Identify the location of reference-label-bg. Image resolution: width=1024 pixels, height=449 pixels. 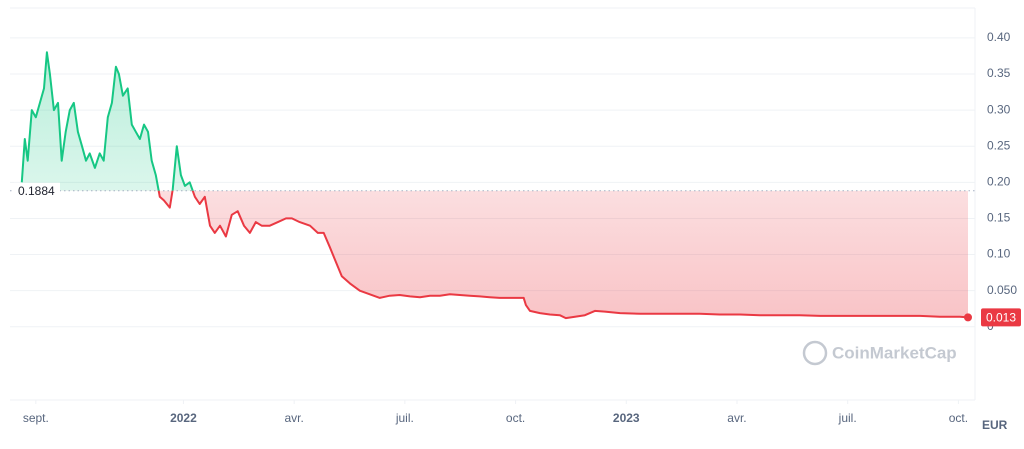
(37, 190).